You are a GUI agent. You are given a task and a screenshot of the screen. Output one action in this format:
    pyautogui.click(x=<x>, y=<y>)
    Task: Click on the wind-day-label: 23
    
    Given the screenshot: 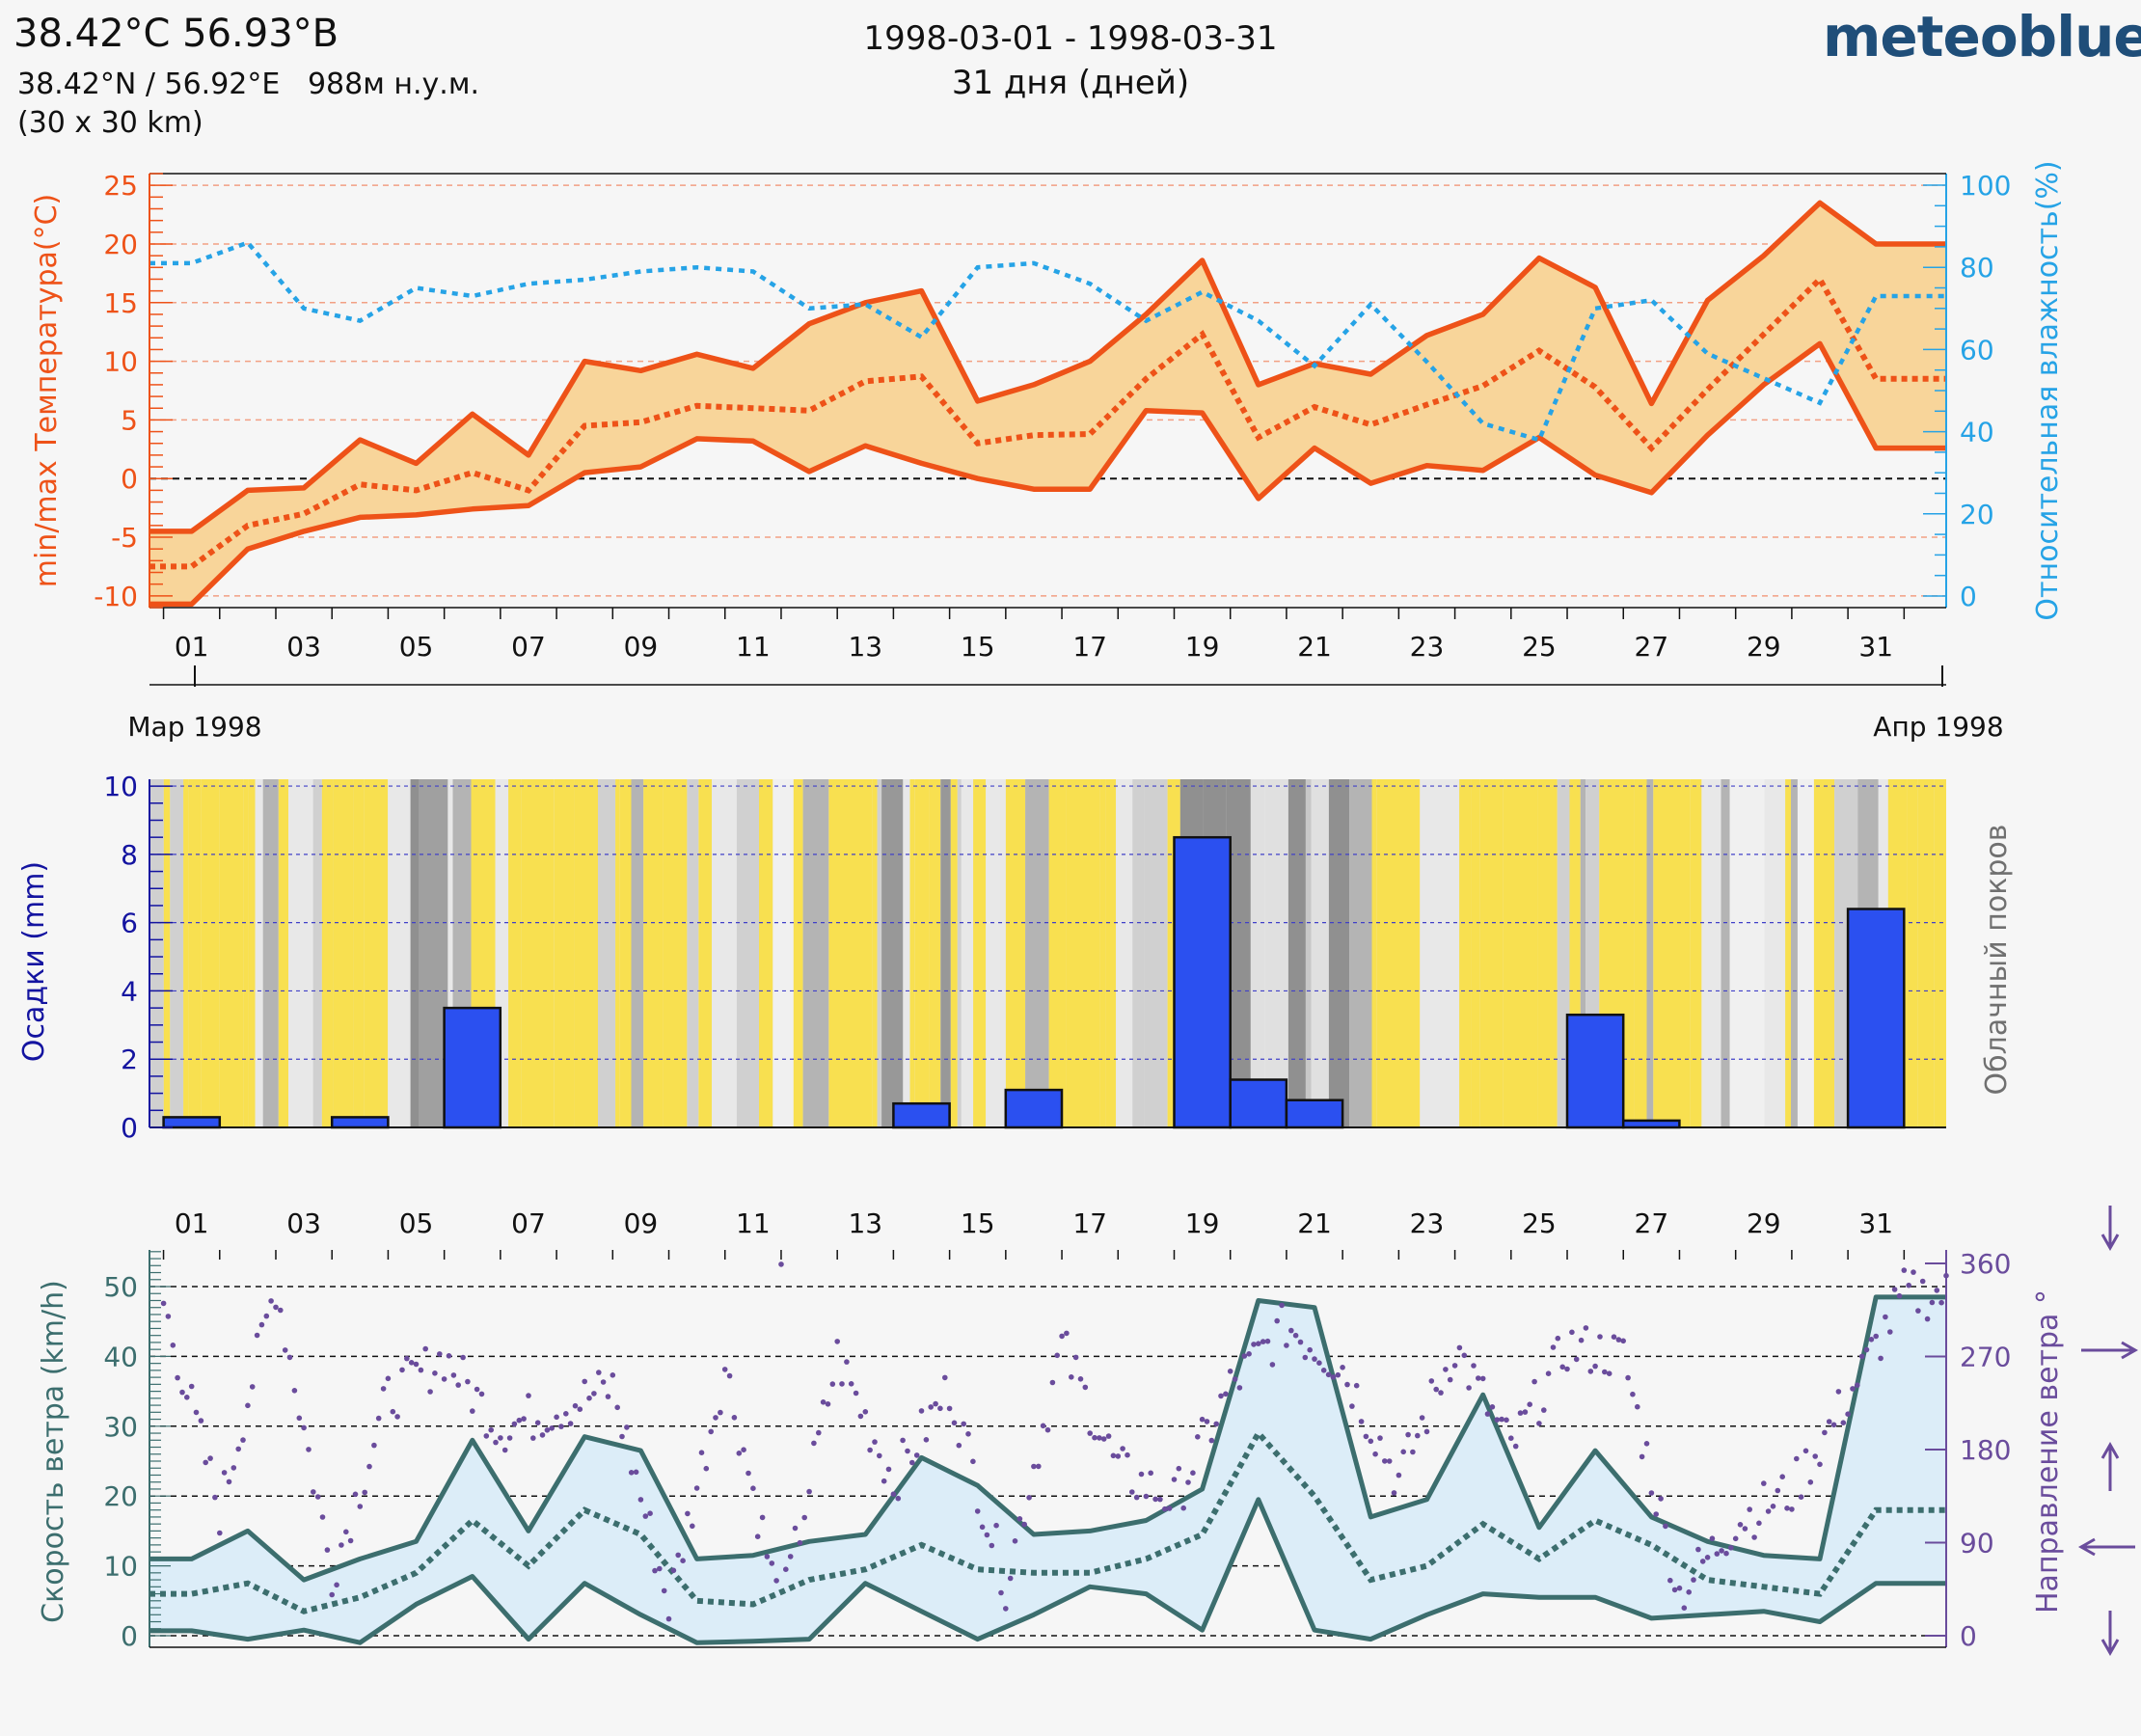 What is the action you would take?
    pyautogui.click(x=1428, y=1223)
    